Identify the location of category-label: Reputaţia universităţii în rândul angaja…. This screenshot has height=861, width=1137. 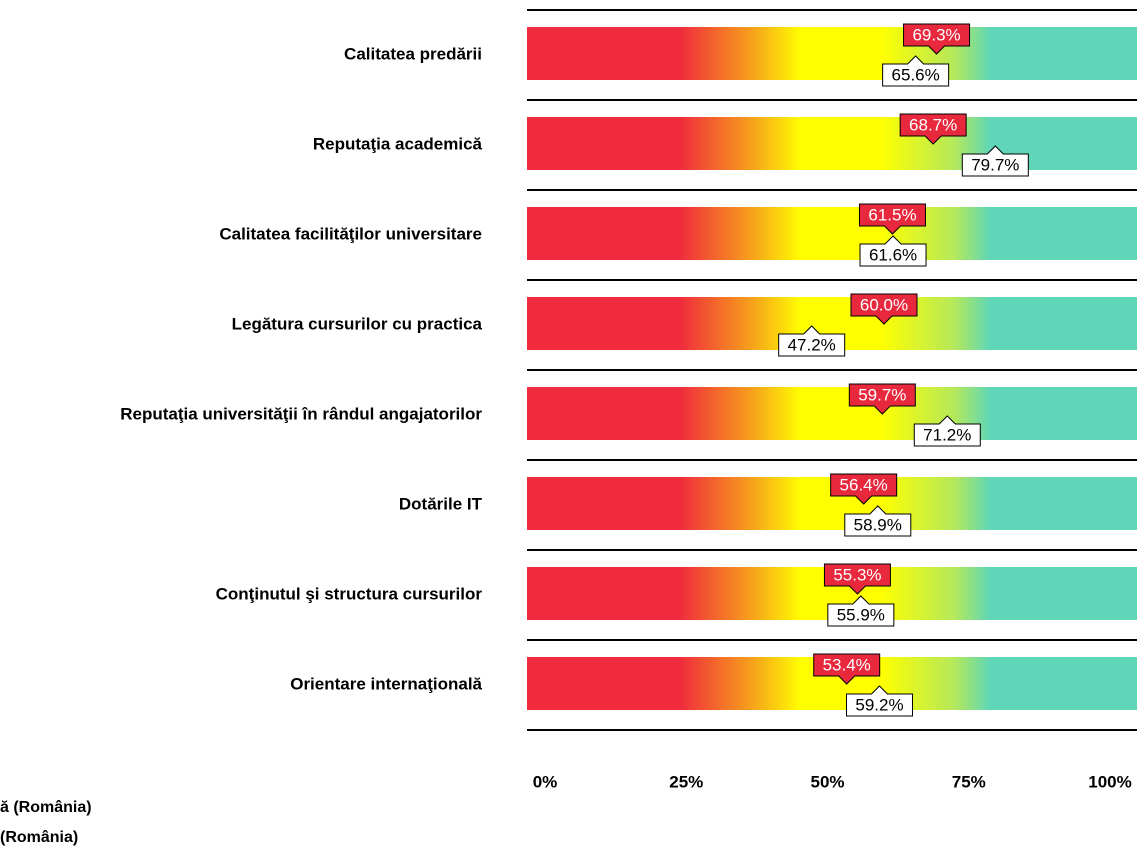
(301, 413).